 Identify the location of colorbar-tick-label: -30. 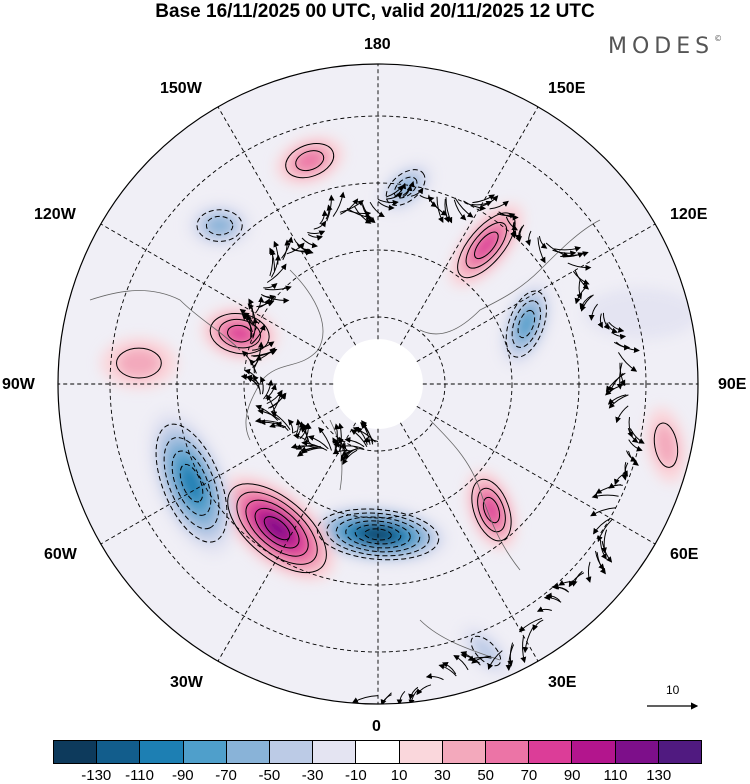
(312, 775).